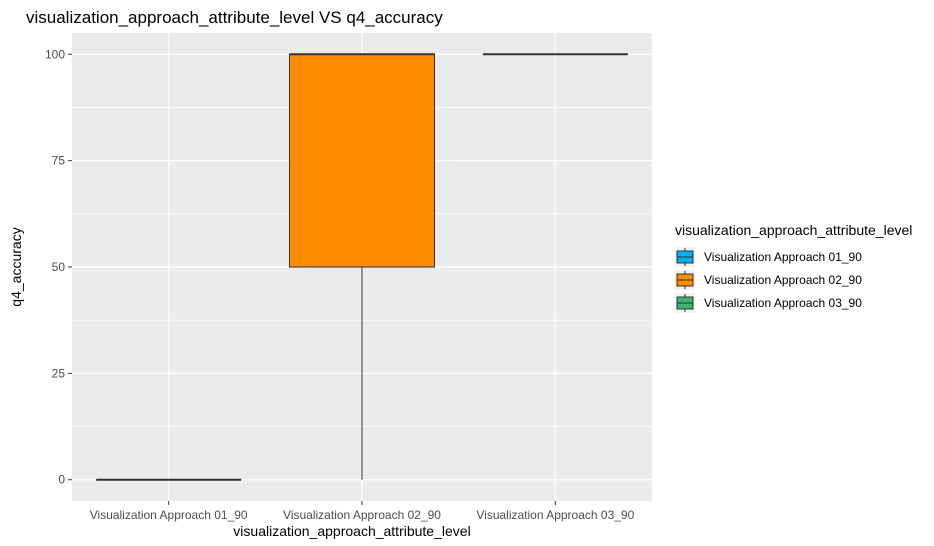 The height and width of the screenshot is (546, 934). Describe the element at coordinates (783, 257) in the screenshot. I see `legend-label: Visualization Approach 01_90` at that location.